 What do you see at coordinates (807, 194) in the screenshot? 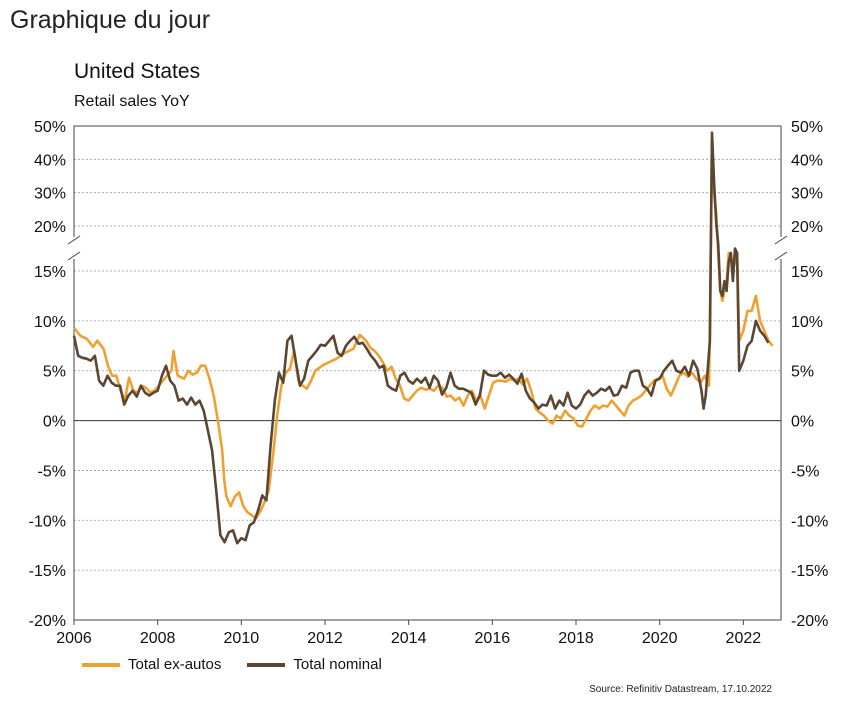
I see `y-tick-label-right: 30%` at bounding box center [807, 194].